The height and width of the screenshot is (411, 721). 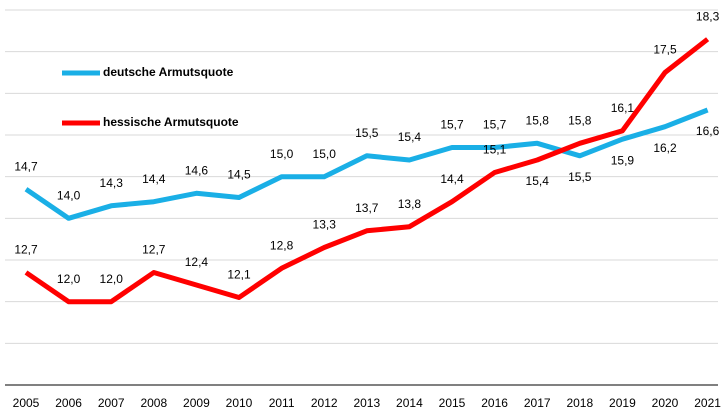 What do you see at coordinates (196, 403) in the screenshot?
I see `x-tick-label: 2009` at bounding box center [196, 403].